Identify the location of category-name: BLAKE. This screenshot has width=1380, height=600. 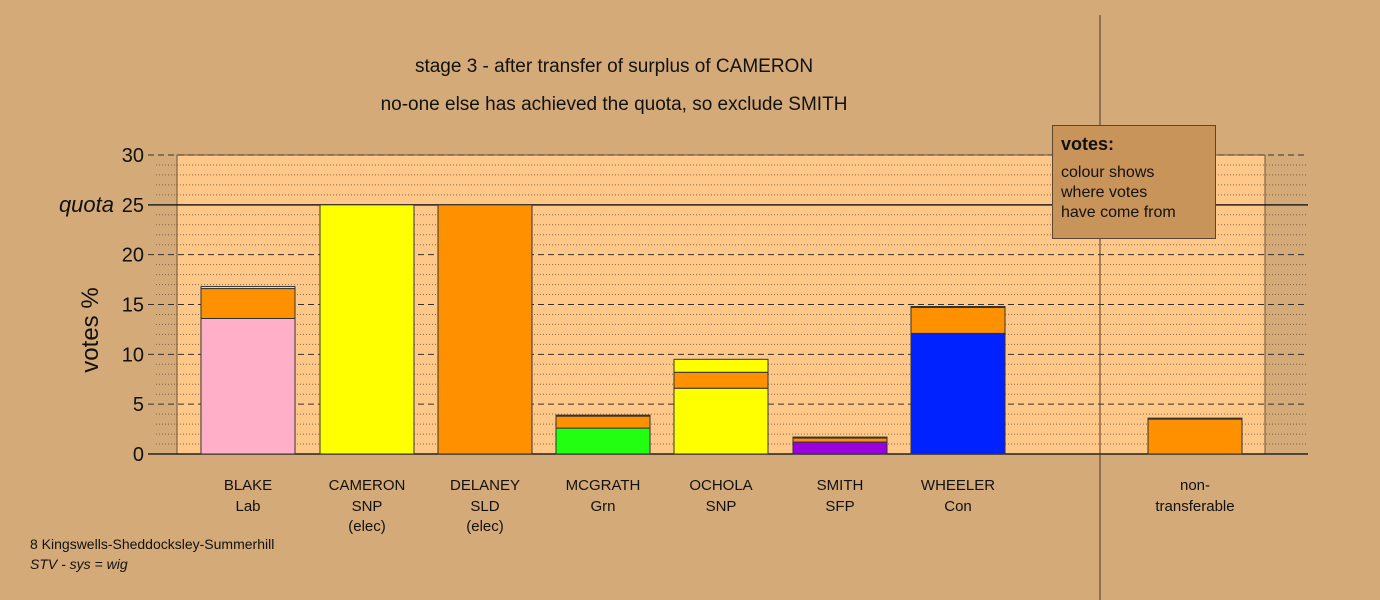
(248, 485).